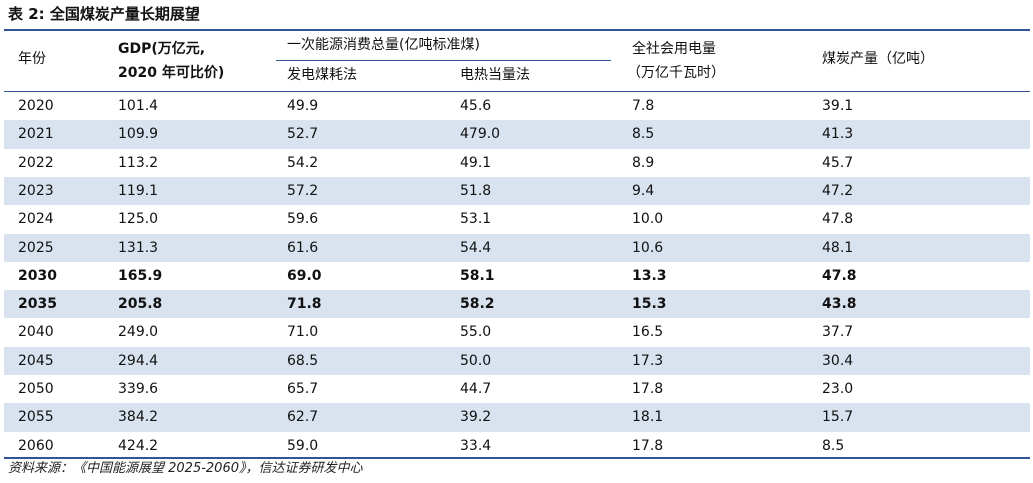 The width and height of the screenshot is (1033, 483). What do you see at coordinates (878, 59) in the screenshot?
I see `header-coal: 煤炭产量（亿吨）` at bounding box center [878, 59].